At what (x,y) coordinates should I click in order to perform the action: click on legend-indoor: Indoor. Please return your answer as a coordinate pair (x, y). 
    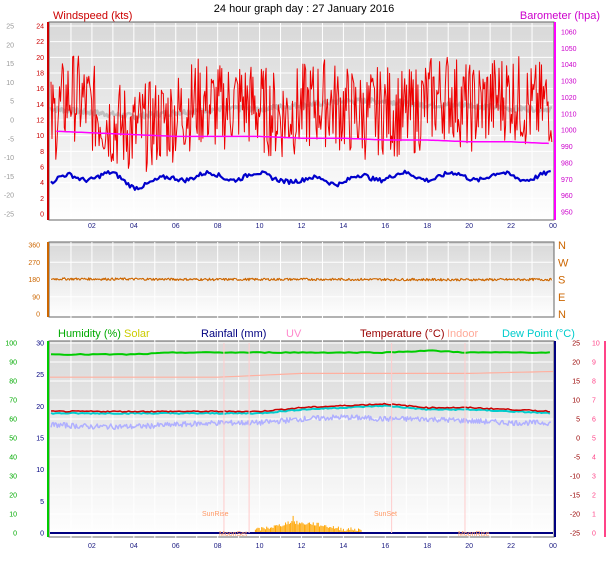
    Looking at the image, I should click on (463, 334).